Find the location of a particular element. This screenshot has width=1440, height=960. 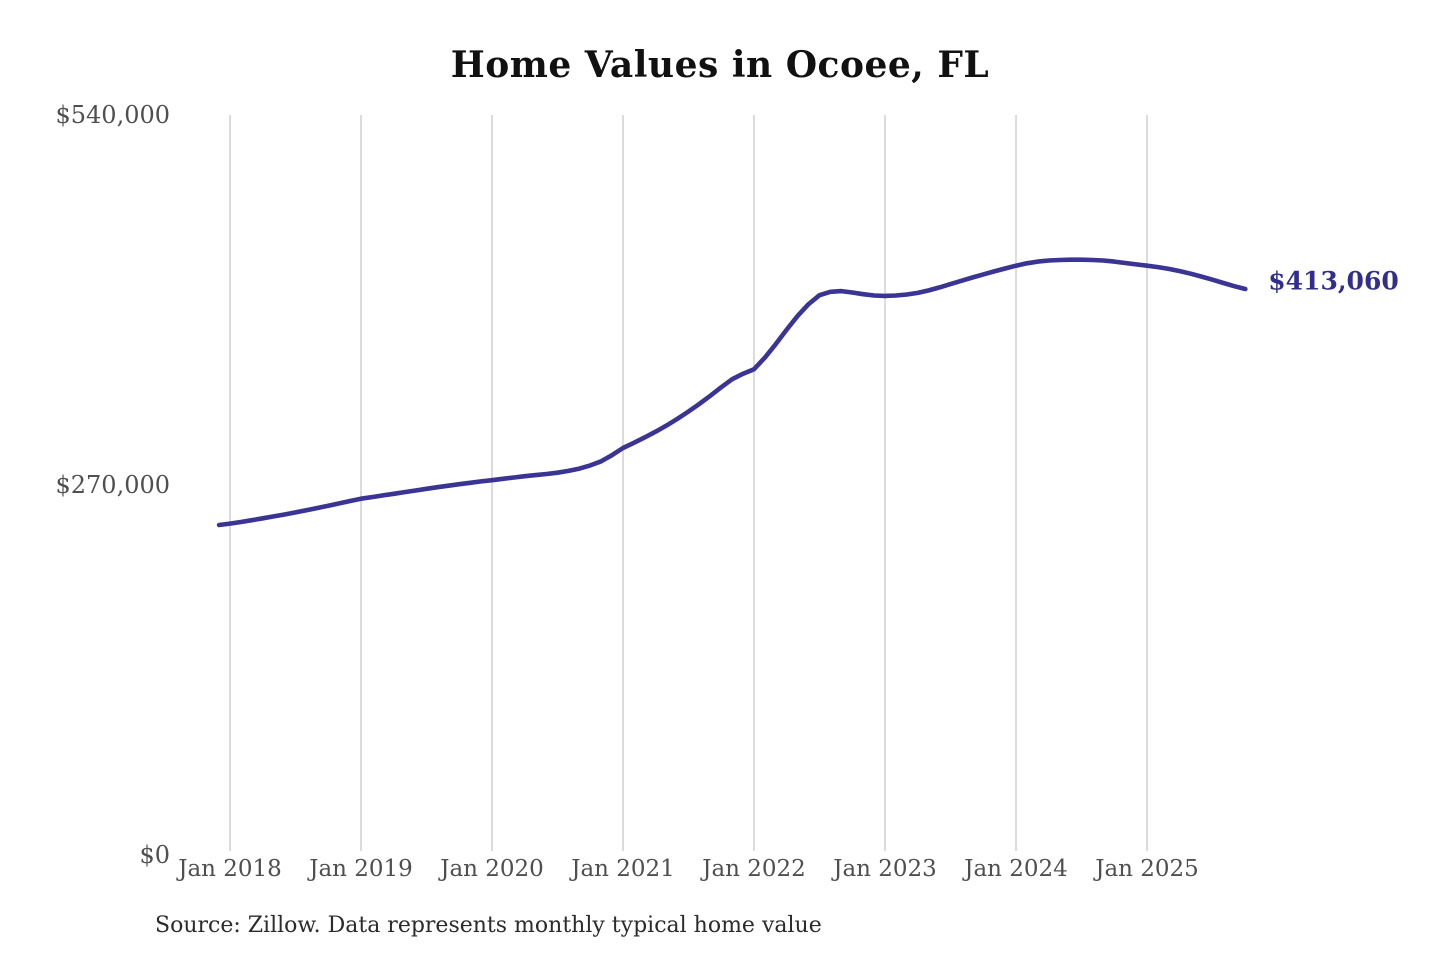

y-tick-label: $270,000 is located at coordinates (112, 485).